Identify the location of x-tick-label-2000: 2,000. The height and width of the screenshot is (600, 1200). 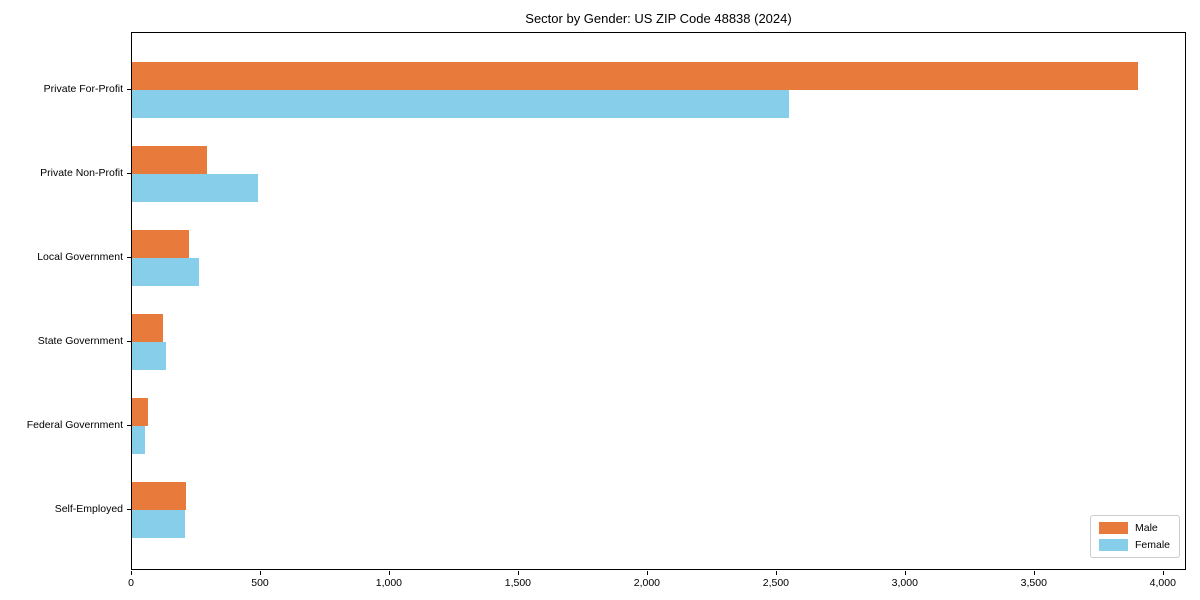
(647, 583).